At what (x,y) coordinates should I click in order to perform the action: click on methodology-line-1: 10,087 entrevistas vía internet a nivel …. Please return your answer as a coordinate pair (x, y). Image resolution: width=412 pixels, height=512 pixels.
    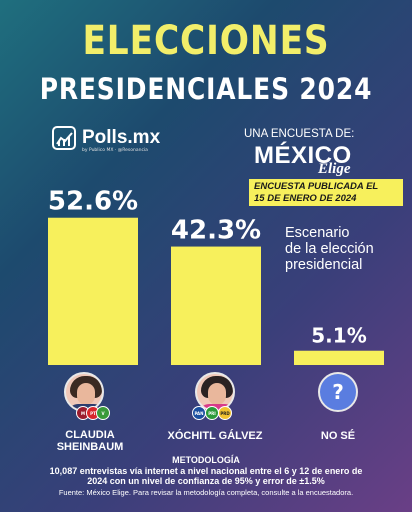
    Looking at the image, I should click on (206, 471).